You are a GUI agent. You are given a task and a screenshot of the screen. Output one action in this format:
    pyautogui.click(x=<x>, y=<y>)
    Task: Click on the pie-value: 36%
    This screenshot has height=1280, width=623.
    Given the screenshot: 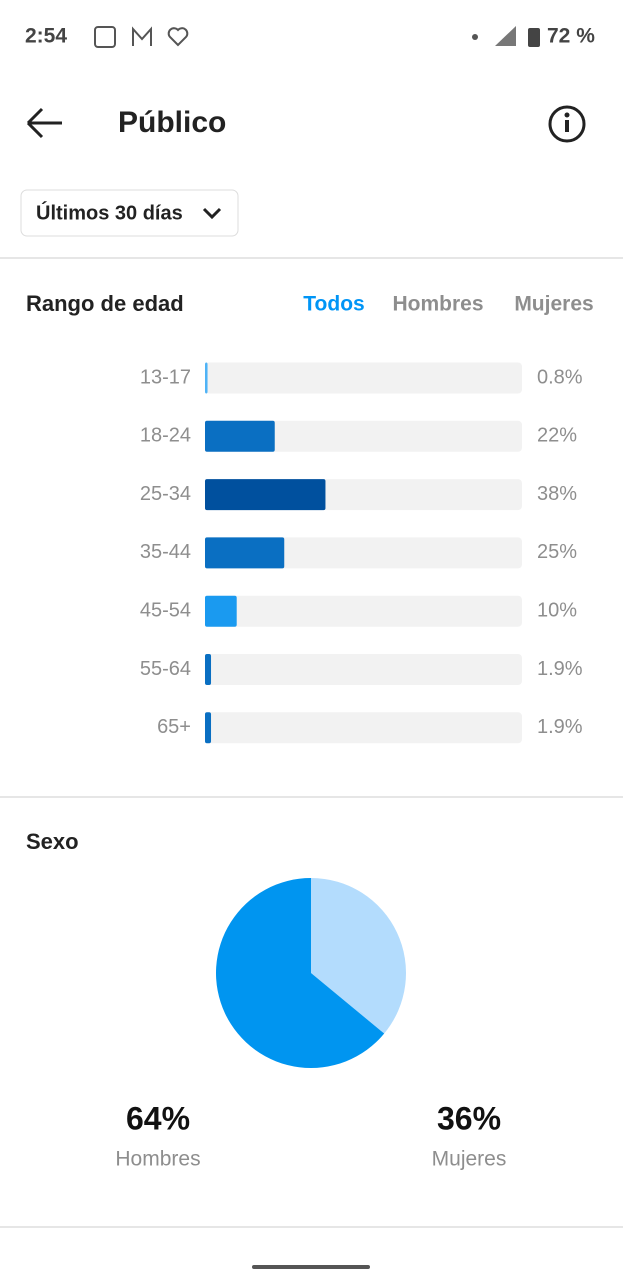 What is the action you would take?
    pyautogui.click(x=469, y=1118)
    